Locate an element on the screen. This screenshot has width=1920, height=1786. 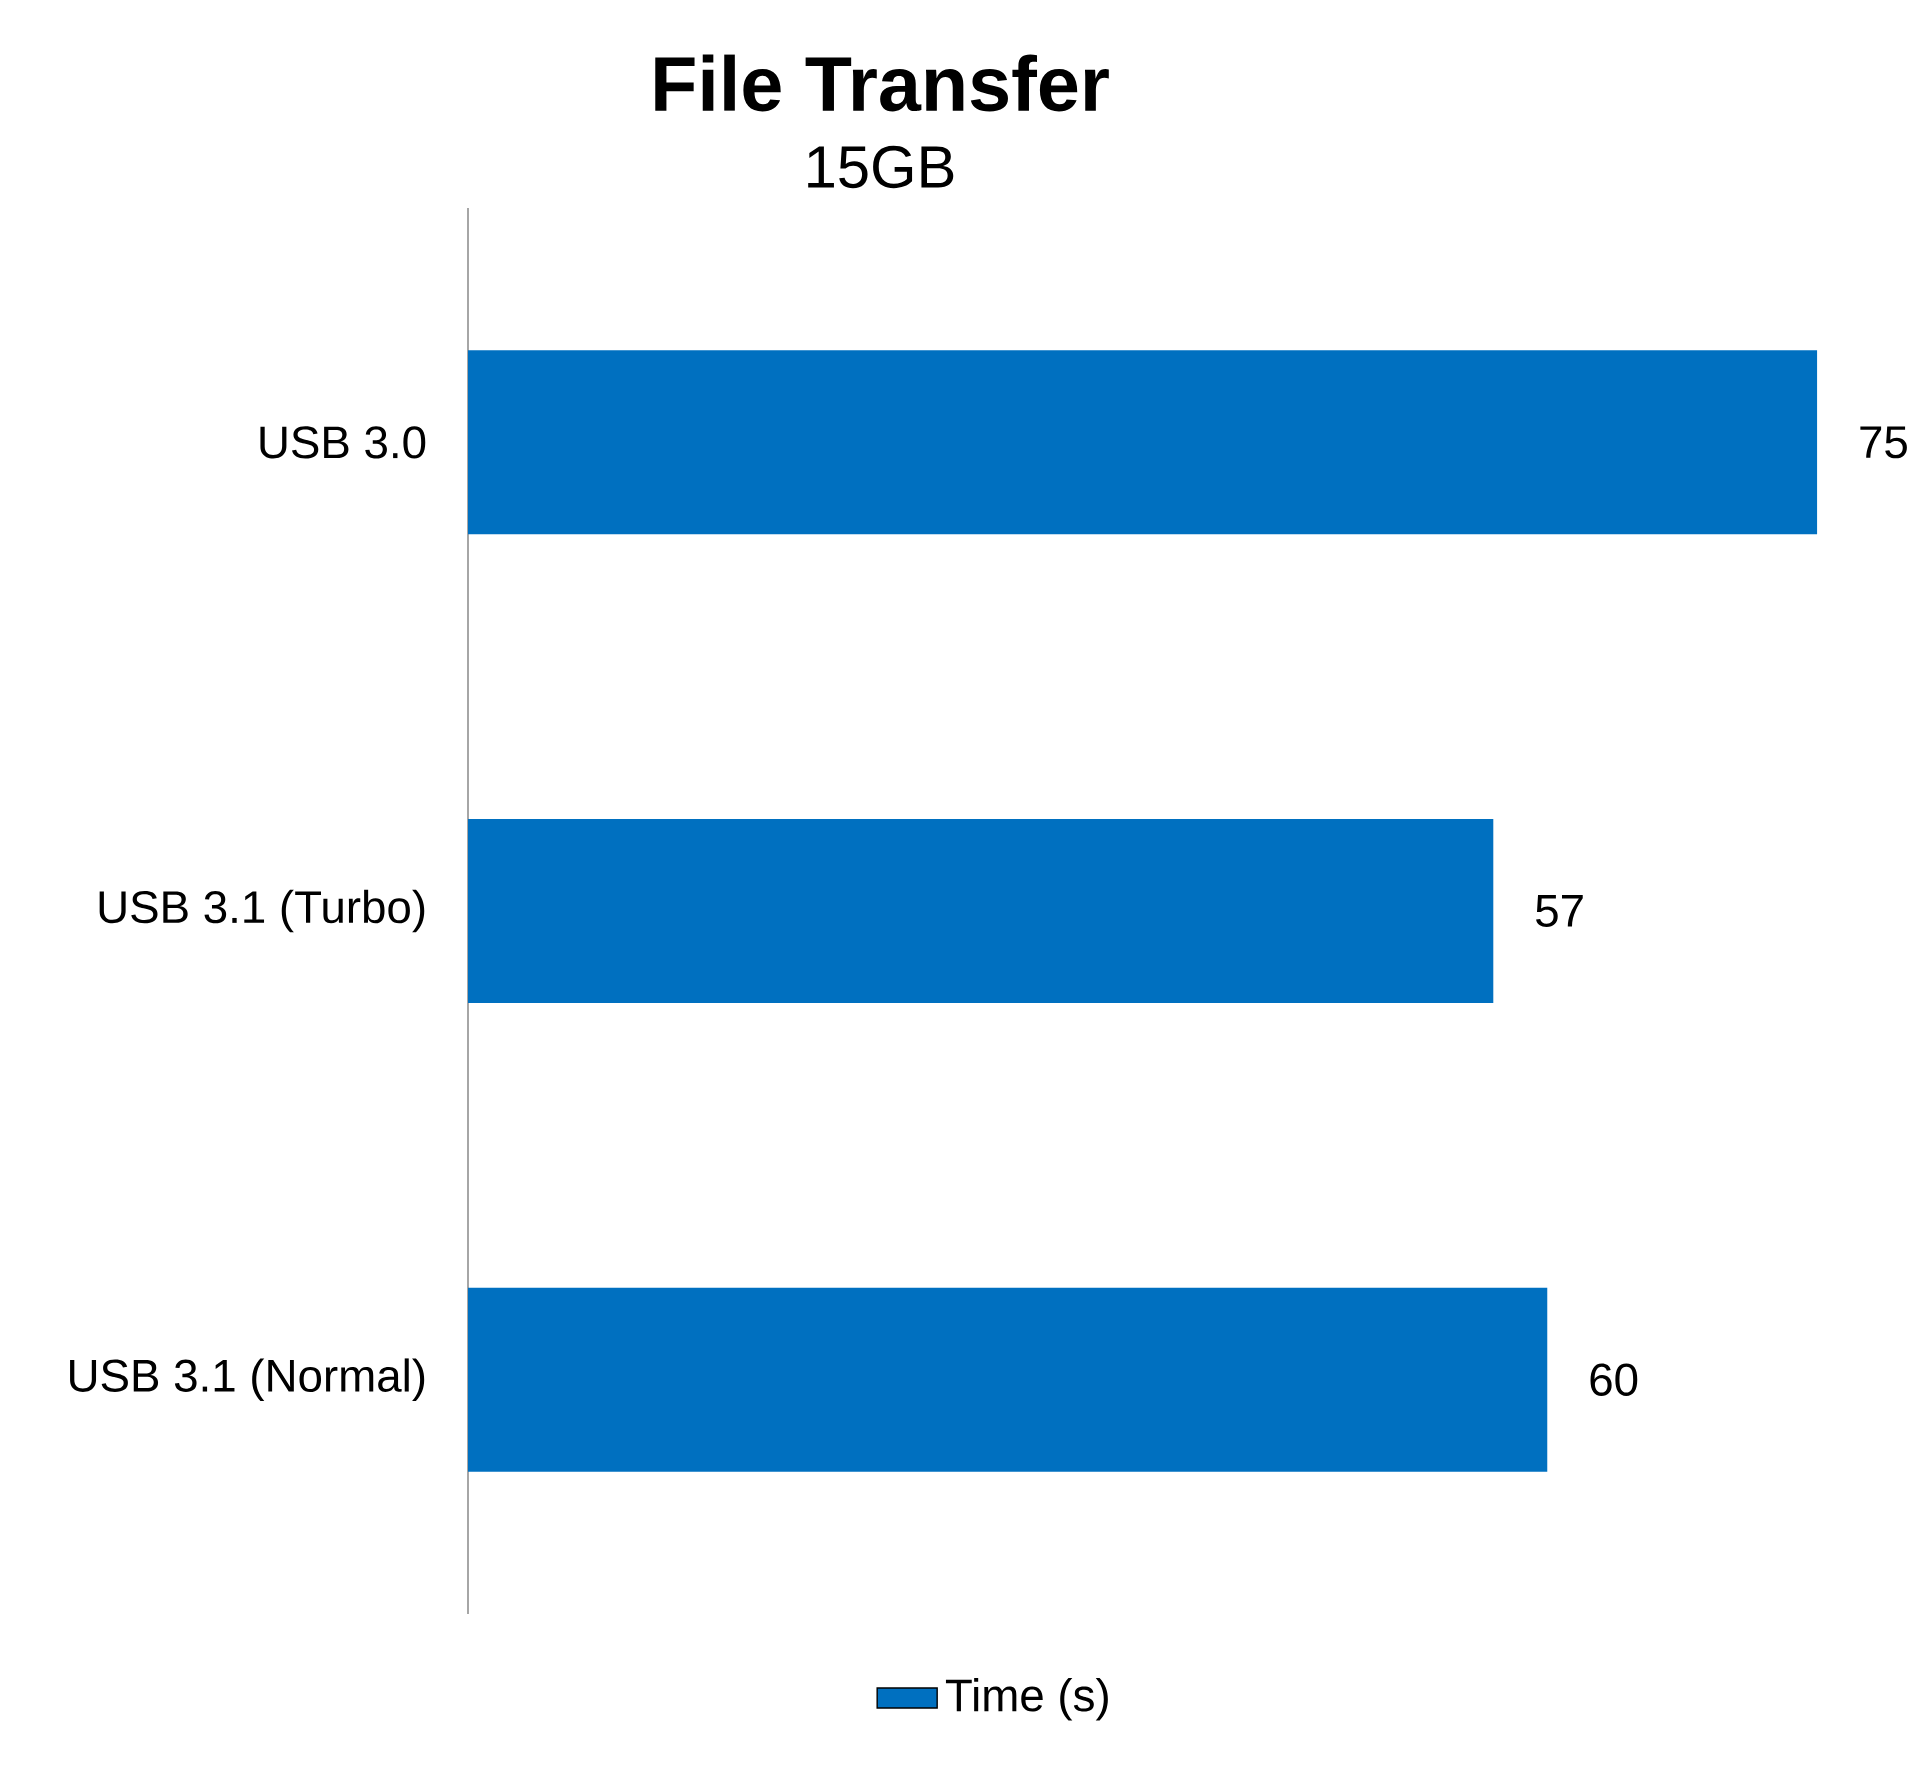
data-label: 75 is located at coordinates (1883, 442).